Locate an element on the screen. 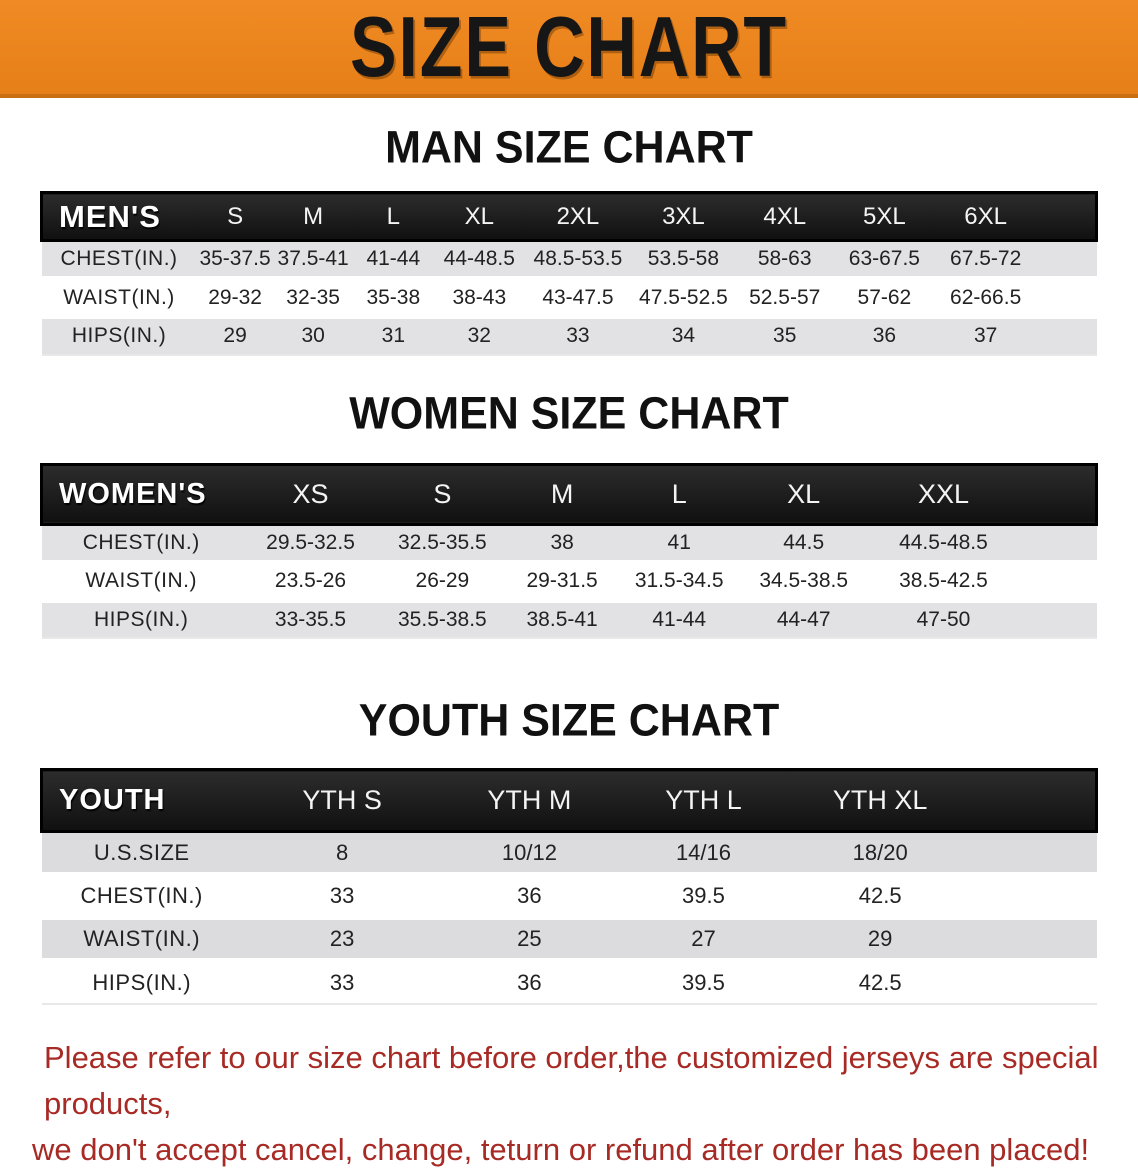 The width and height of the screenshot is (1138, 1173). measurement-value: 44-47 is located at coordinates (803, 619).